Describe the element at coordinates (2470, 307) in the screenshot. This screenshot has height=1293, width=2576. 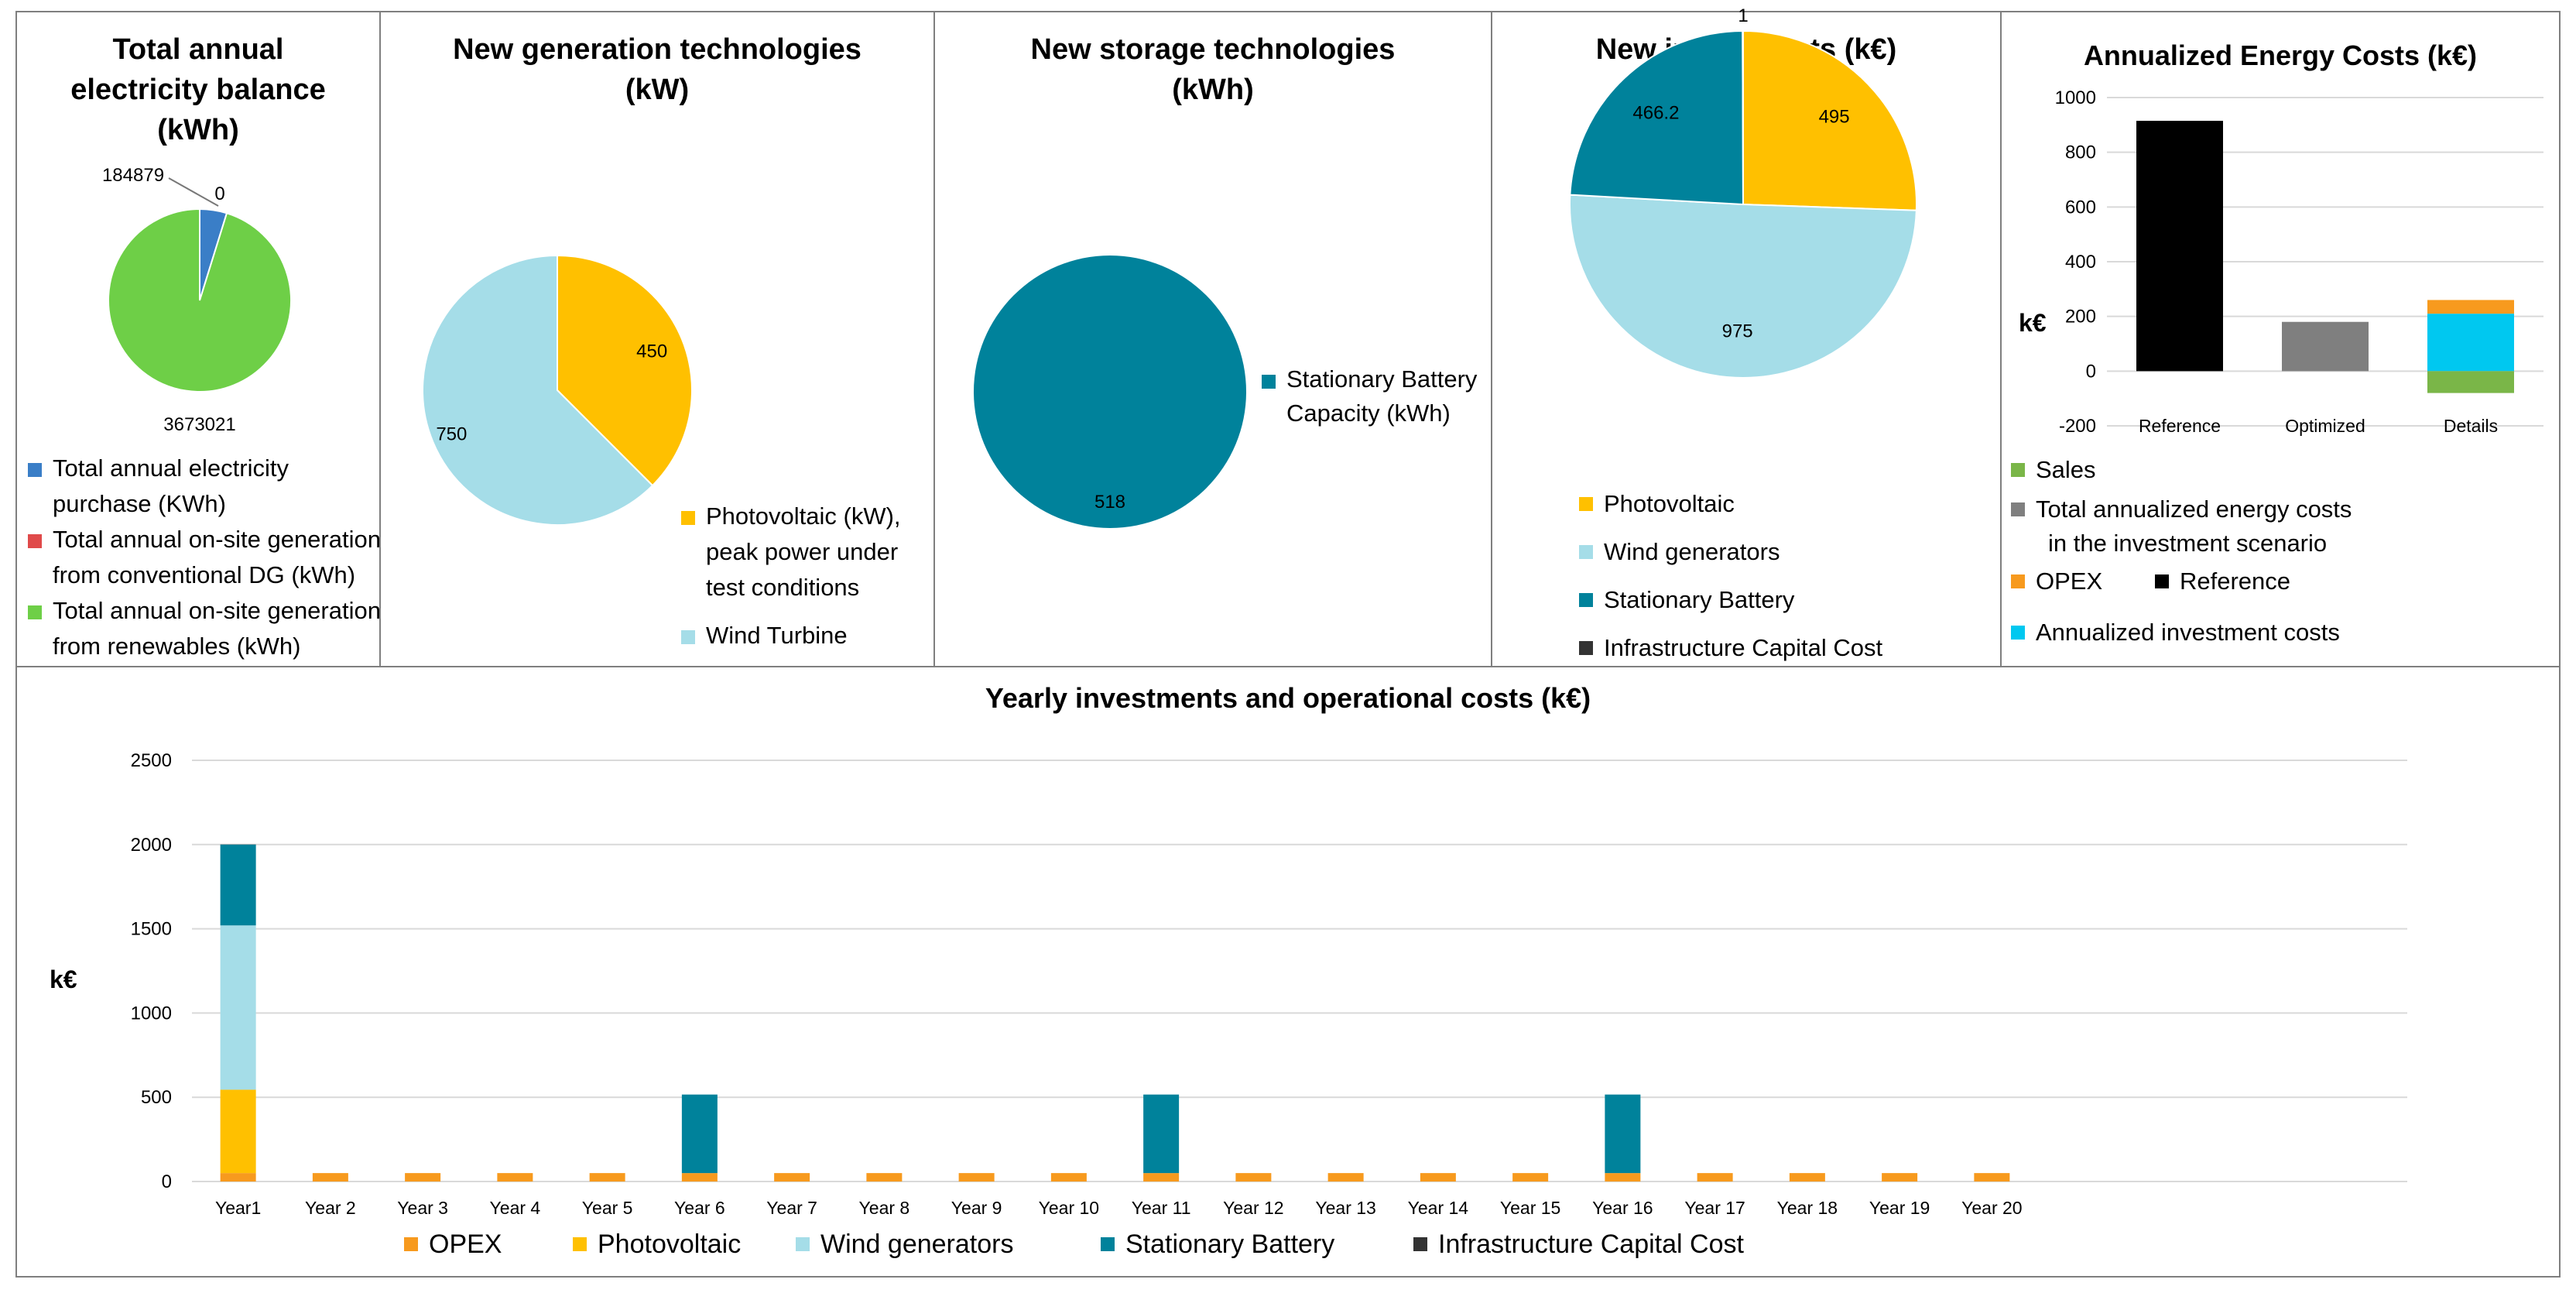
I see `bar-opex-details` at that location.